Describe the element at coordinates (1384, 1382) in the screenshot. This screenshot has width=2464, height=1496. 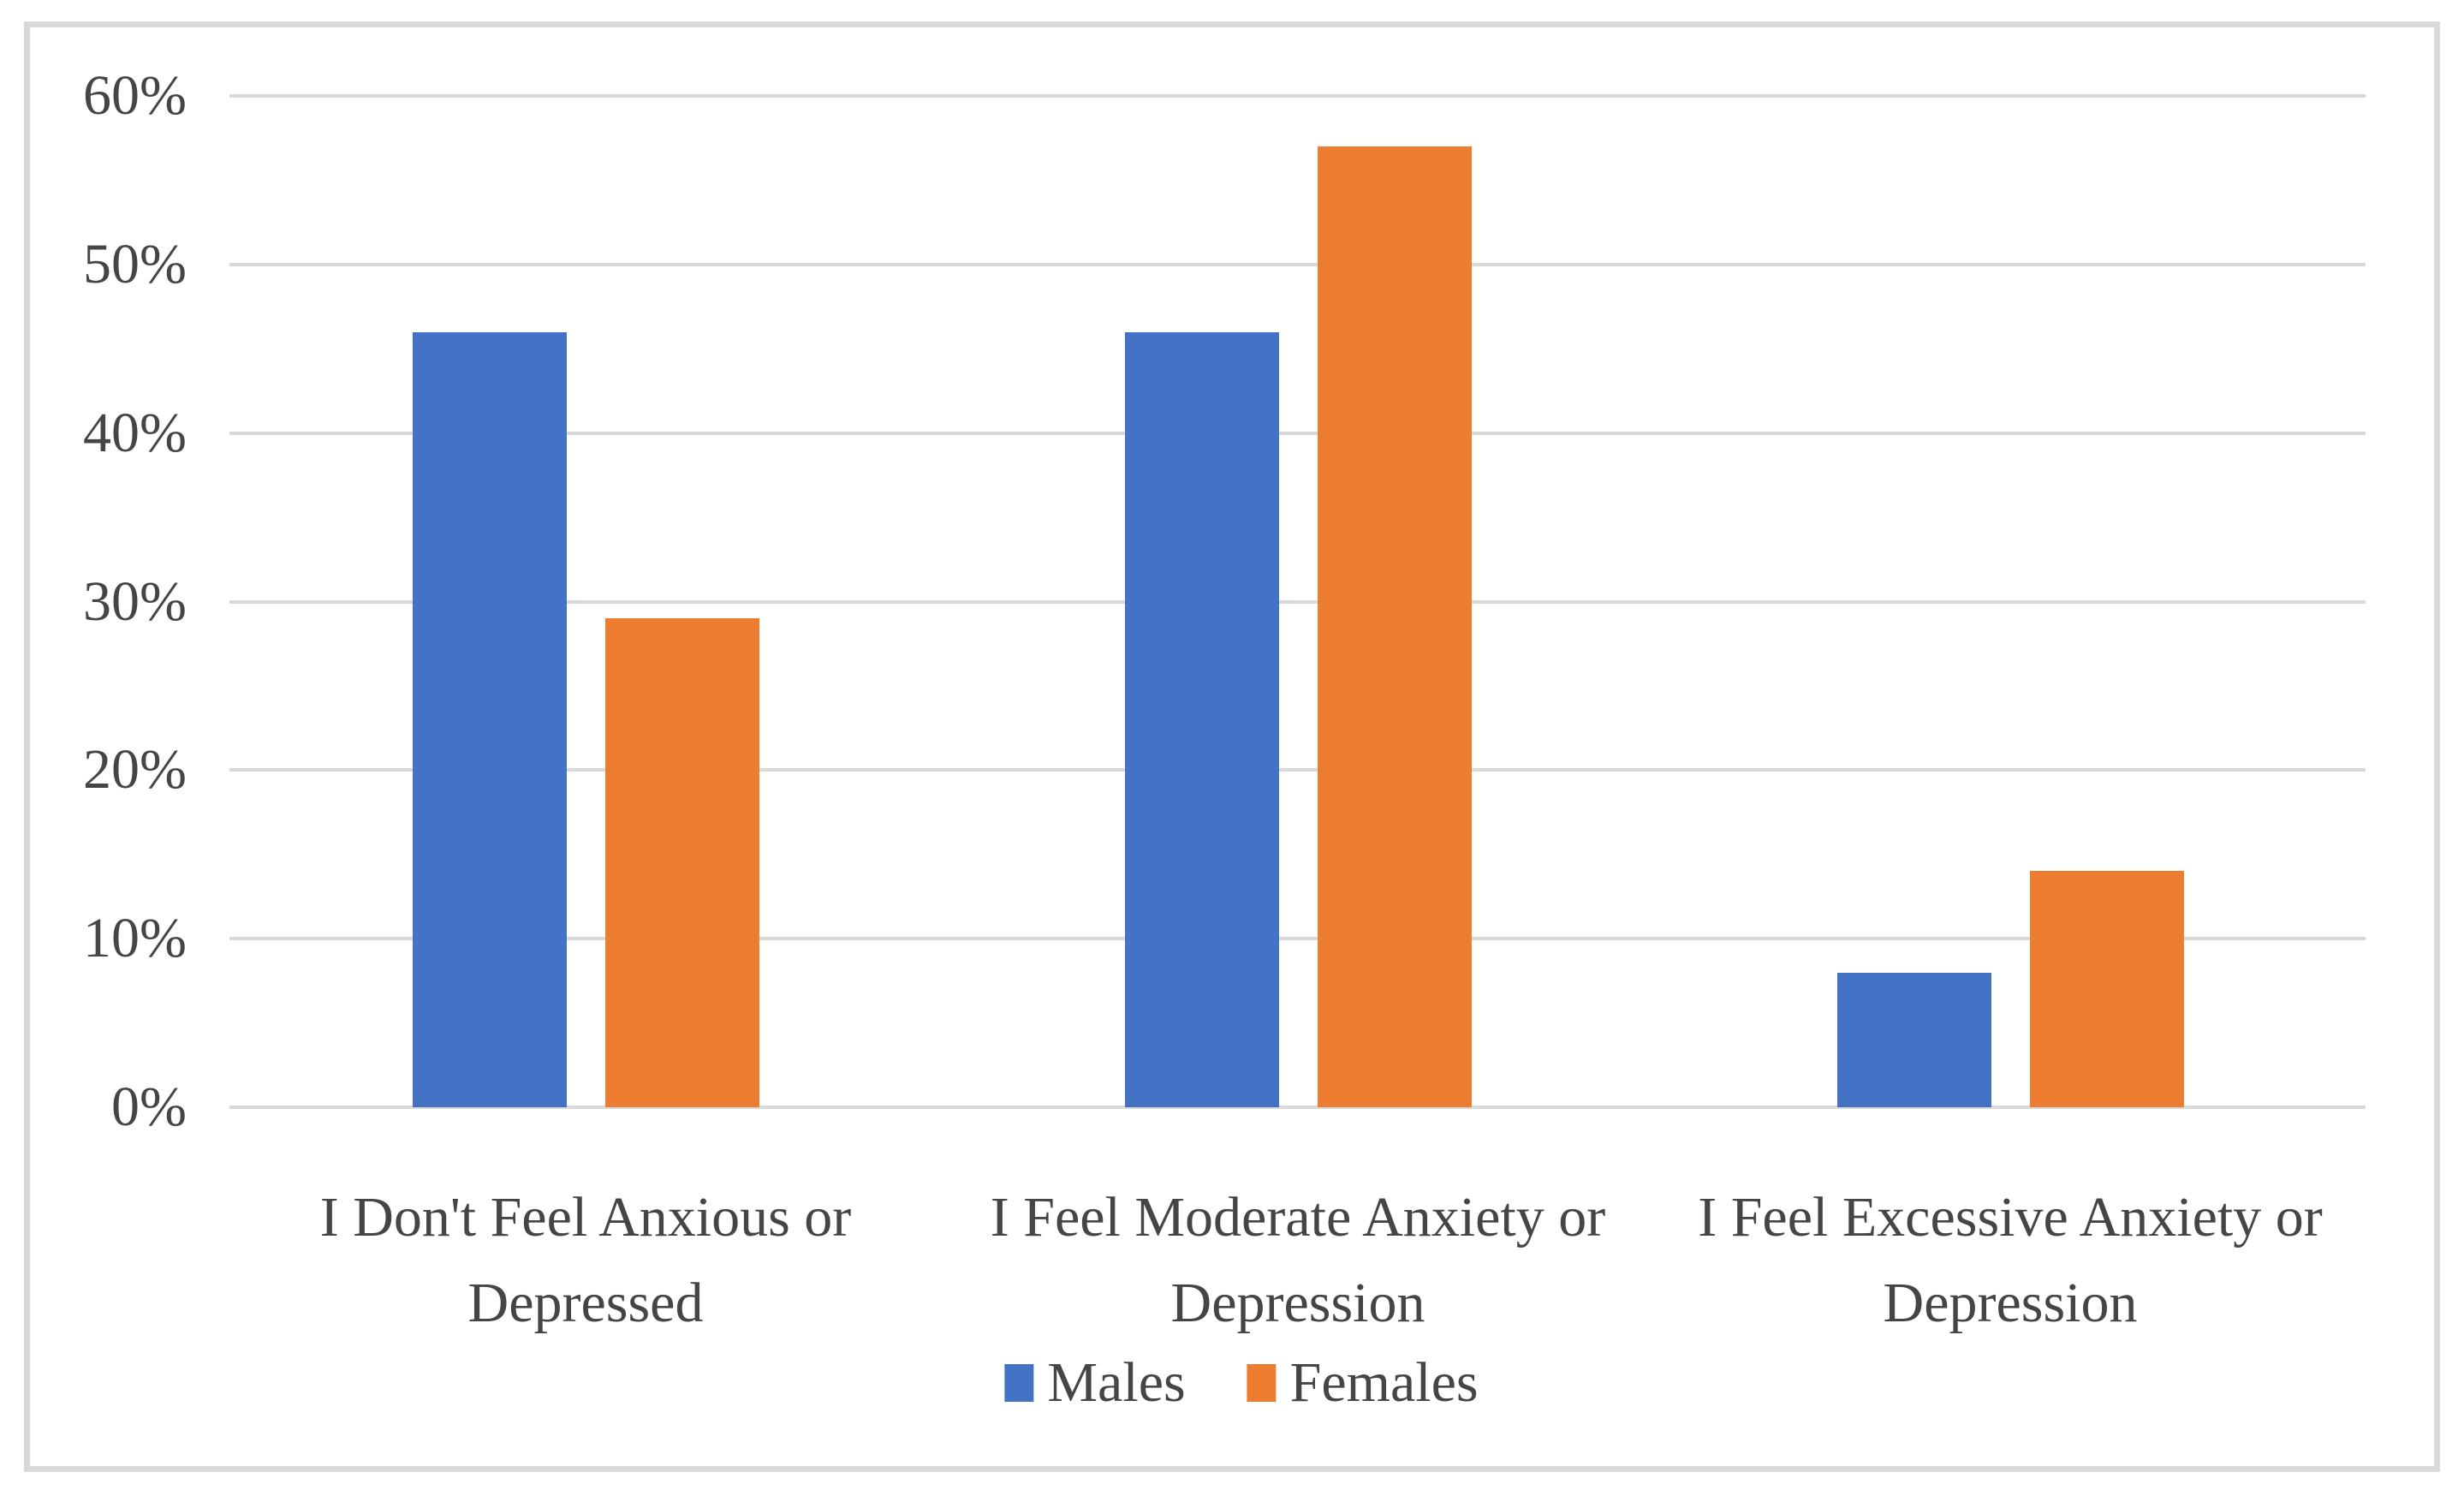
I see `legend-label-females: Females` at that location.